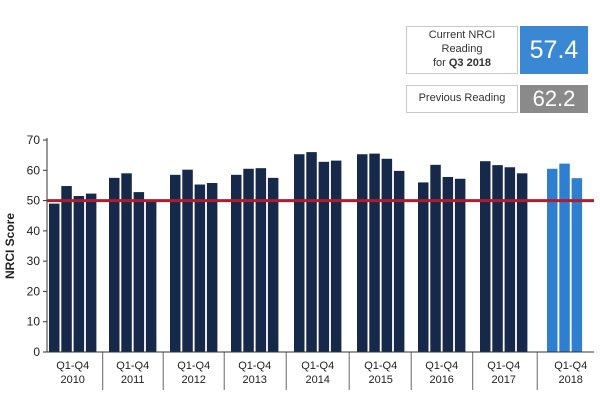  I want to click on y-tick-label: 40, so click(34, 231).